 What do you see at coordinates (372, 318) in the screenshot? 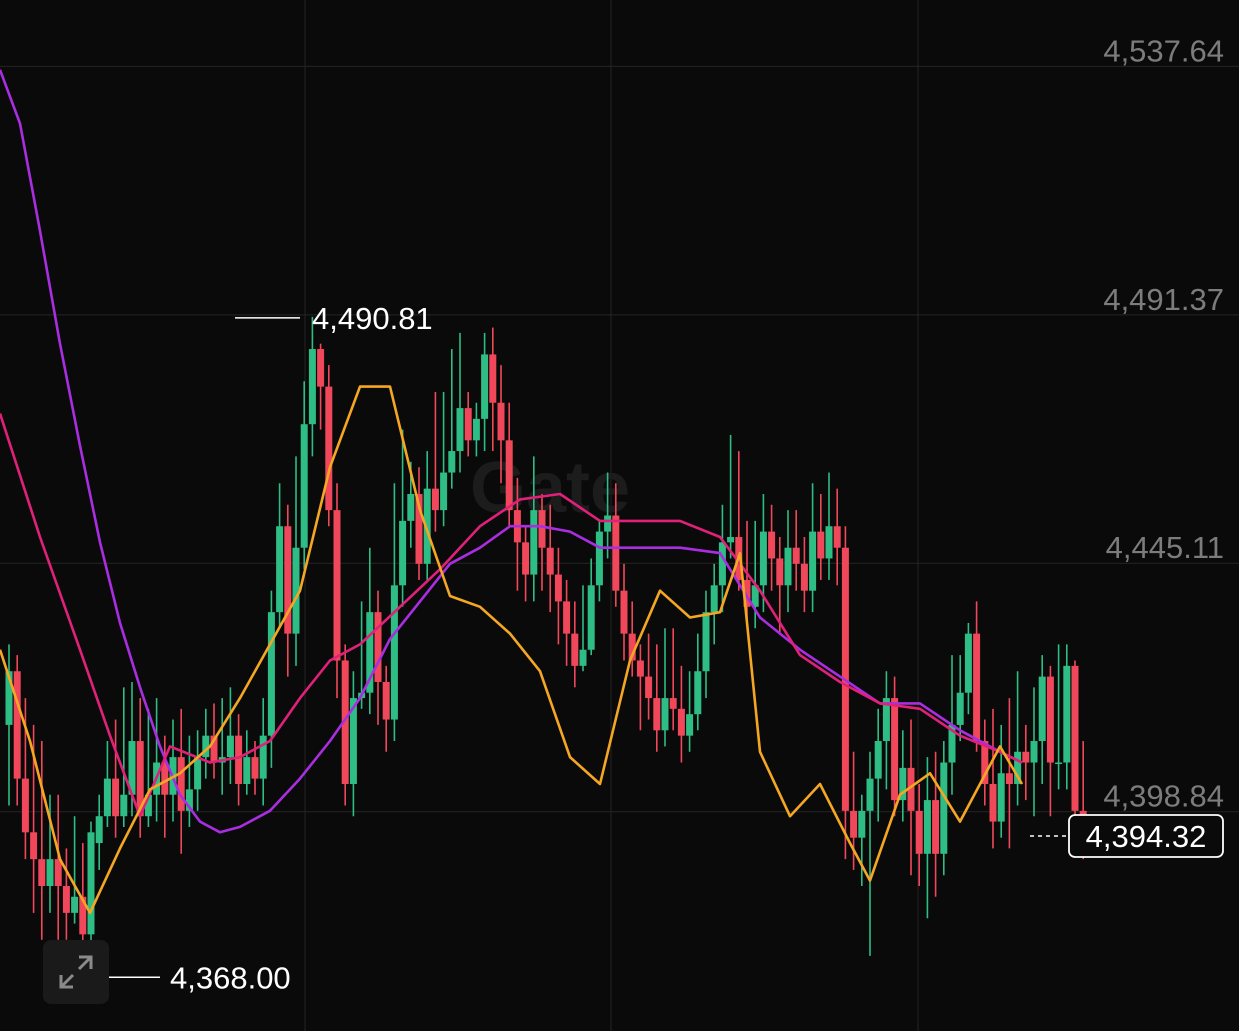
I see `high-price-label: 4,490.81` at bounding box center [372, 318].